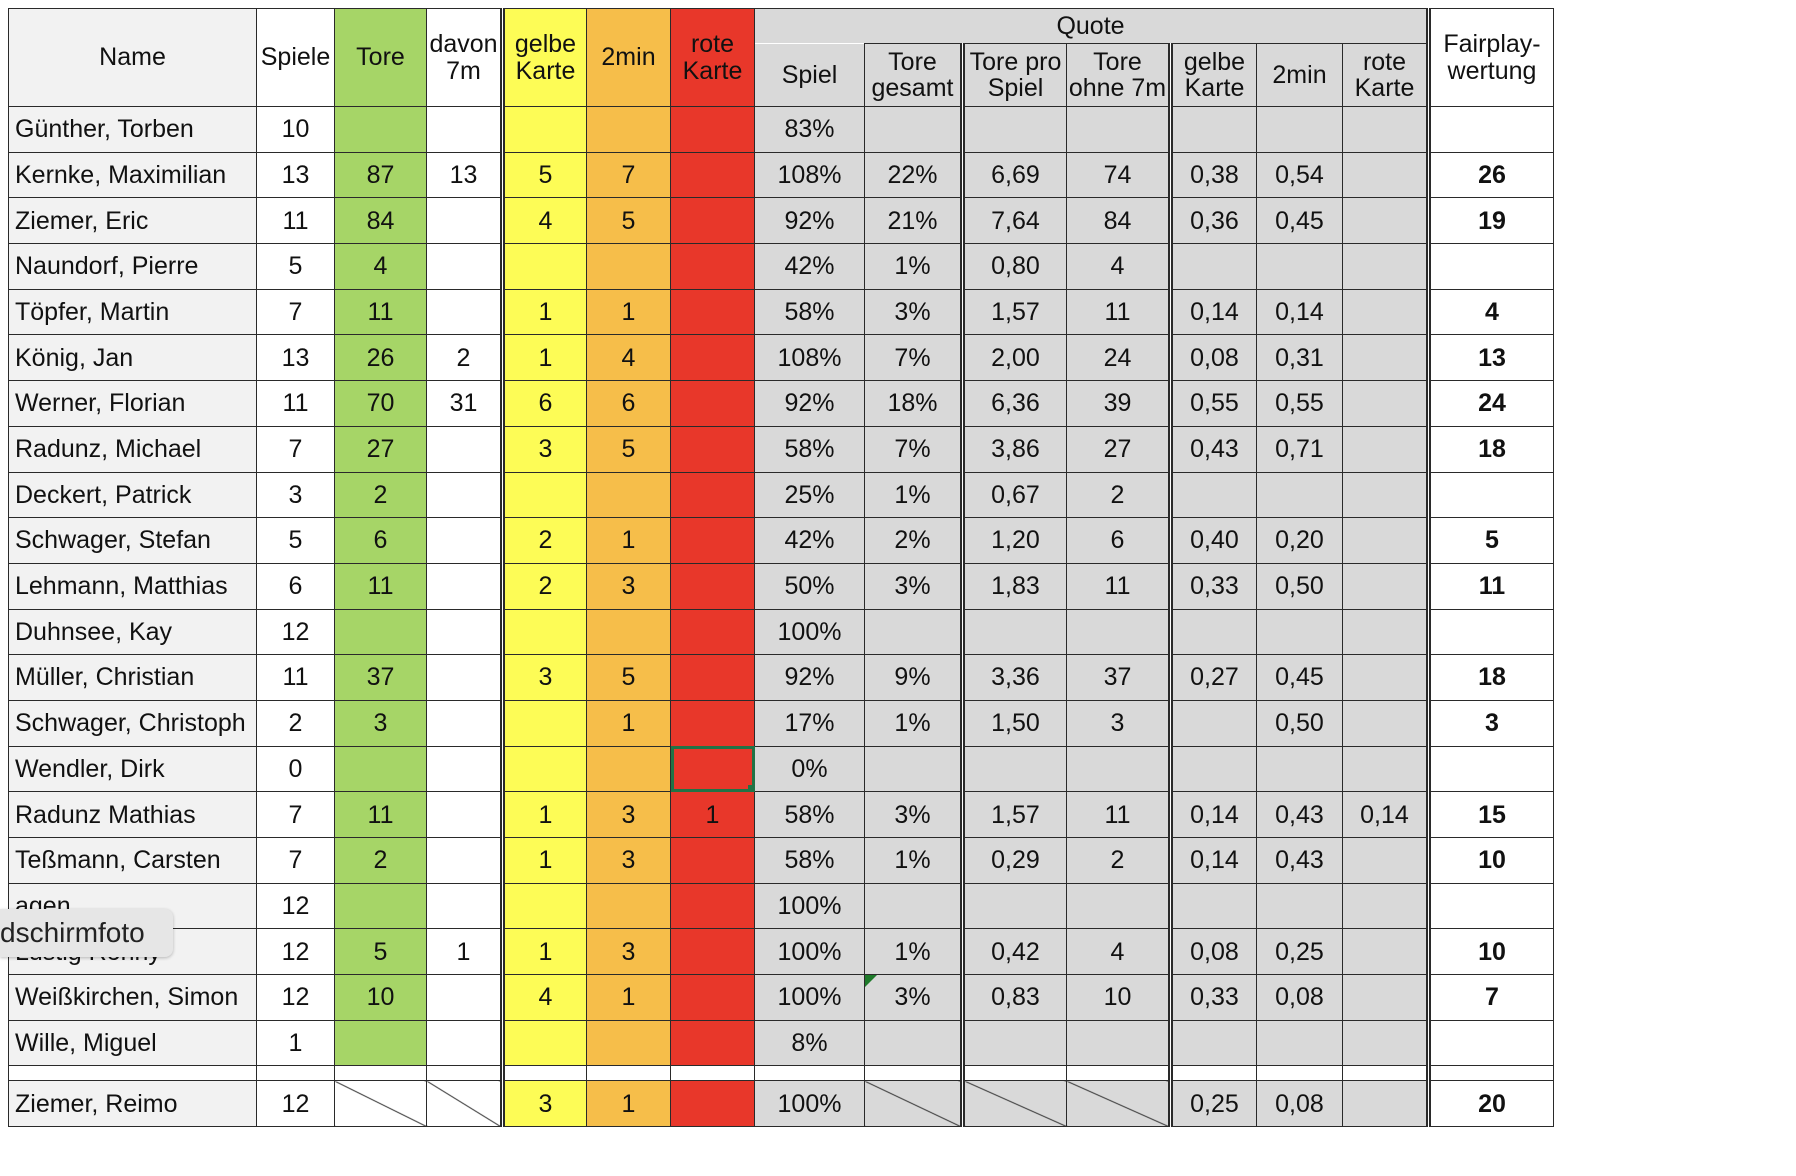  Describe the element at coordinates (380, 769) in the screenshot. I see `cell-tore` at that location.